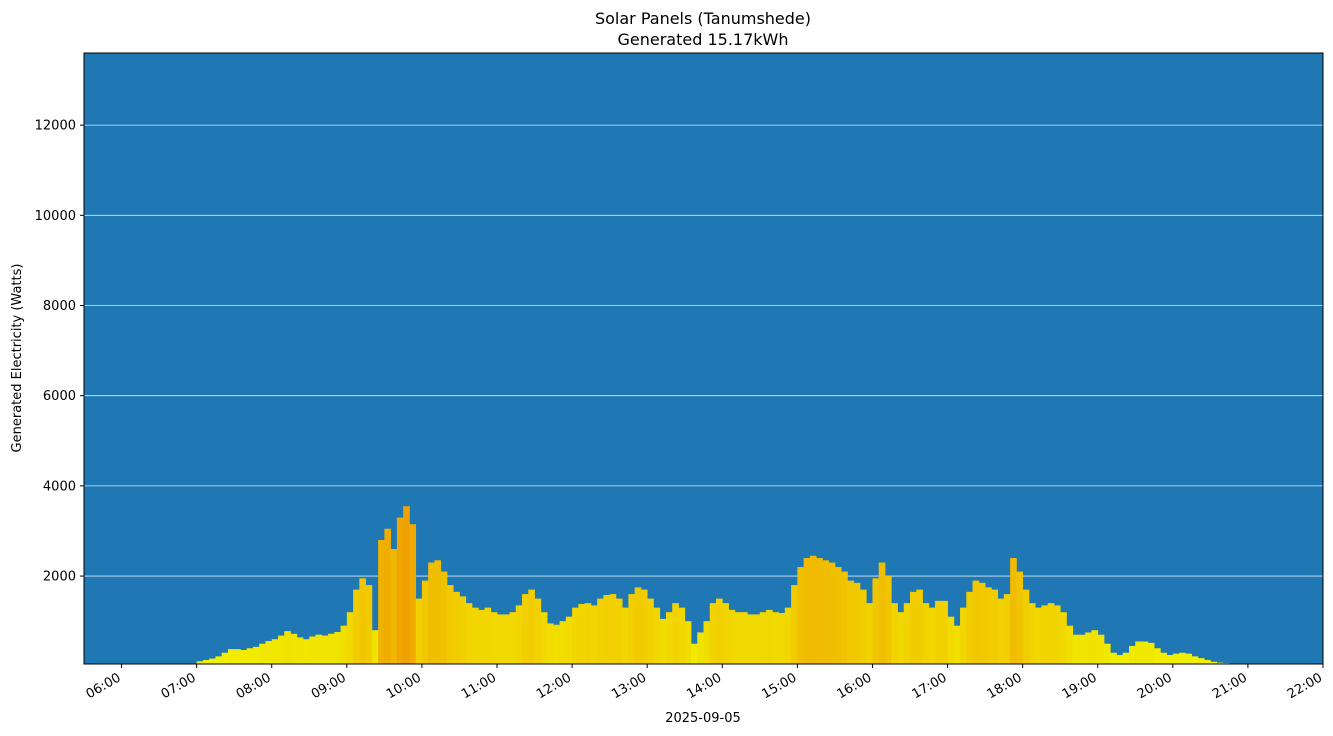 The width and height of the screenshot is (1333, 736). I want to click on y-tick-label: 2000, so click(59, 577).